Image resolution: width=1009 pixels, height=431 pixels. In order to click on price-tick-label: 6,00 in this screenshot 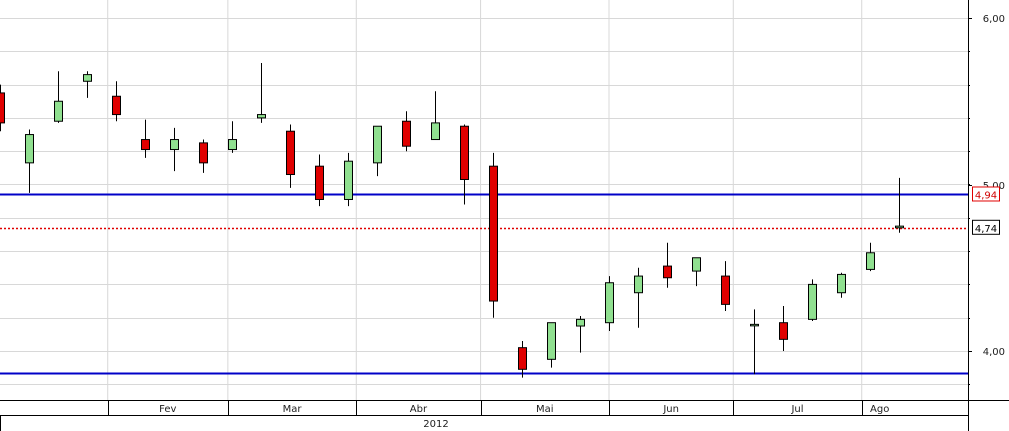, I will do `click(994, 19)`.